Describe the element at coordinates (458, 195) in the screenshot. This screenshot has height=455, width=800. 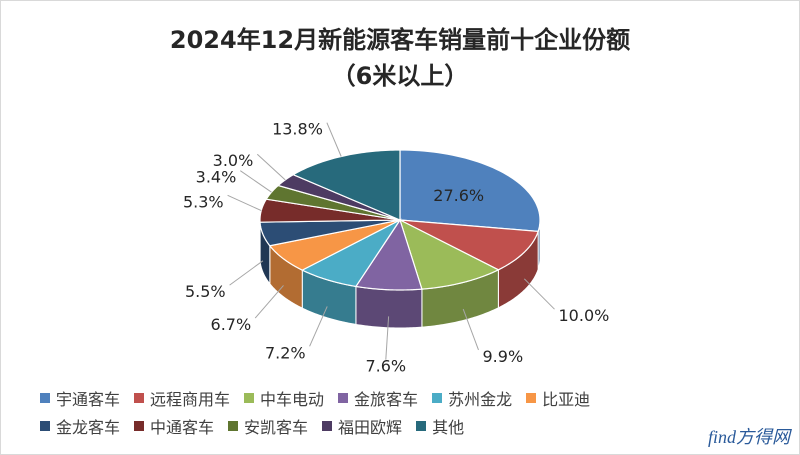
I see `data-label-0: 27.6%` at that location.